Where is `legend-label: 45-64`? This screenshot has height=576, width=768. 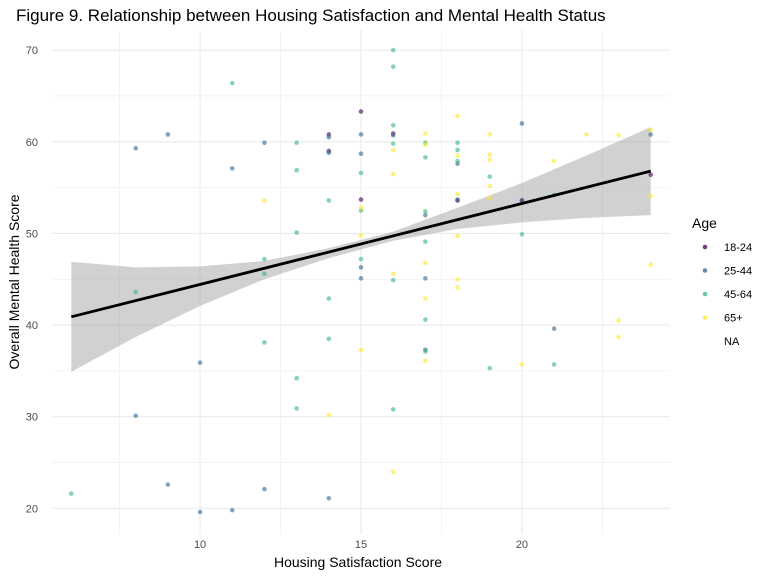
legend-label: 45-64 is located at coordinates (738, 295).